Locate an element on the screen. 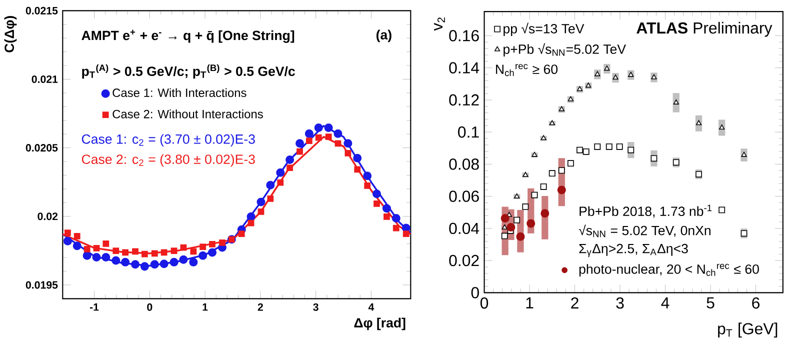 This screenshot has width=790, height=344. x-tick-label: 6 is located at coordinates (756, 303).